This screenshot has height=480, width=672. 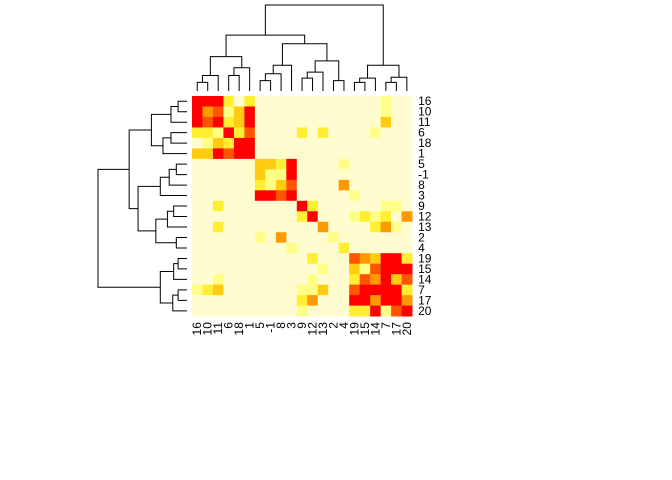 I want to click on column-label: 10, so click(x=208, y=329).